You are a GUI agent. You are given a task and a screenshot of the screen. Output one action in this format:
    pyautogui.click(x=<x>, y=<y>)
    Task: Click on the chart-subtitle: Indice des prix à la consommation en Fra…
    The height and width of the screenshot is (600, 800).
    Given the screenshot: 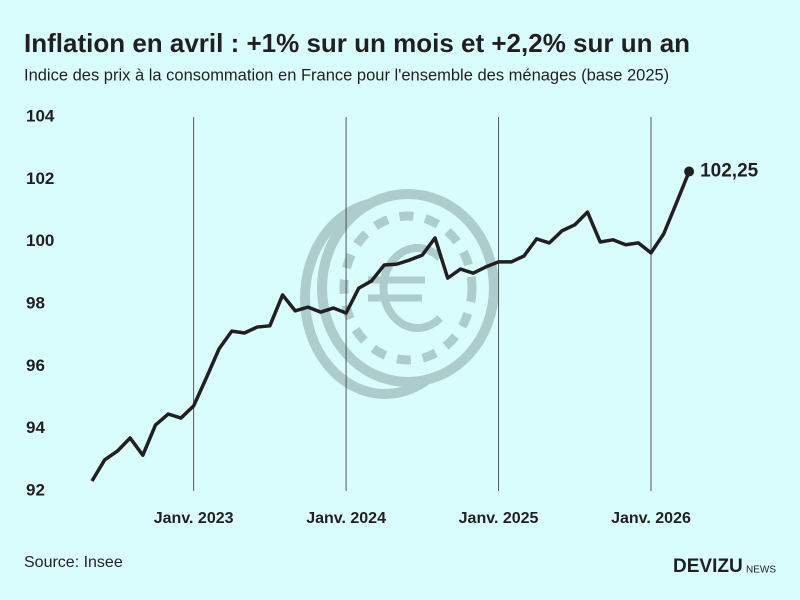 What is the action you would take?
    pyautogui.click(x=346, y=75)
    